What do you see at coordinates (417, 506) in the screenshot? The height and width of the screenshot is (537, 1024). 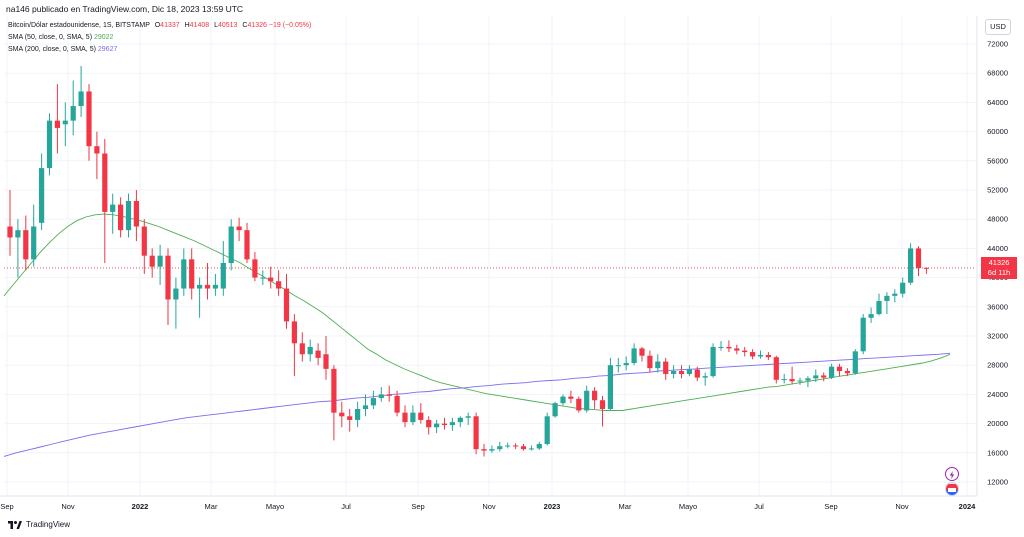 I see `x-tick-label: Sep` at bounding box center [417, 506].